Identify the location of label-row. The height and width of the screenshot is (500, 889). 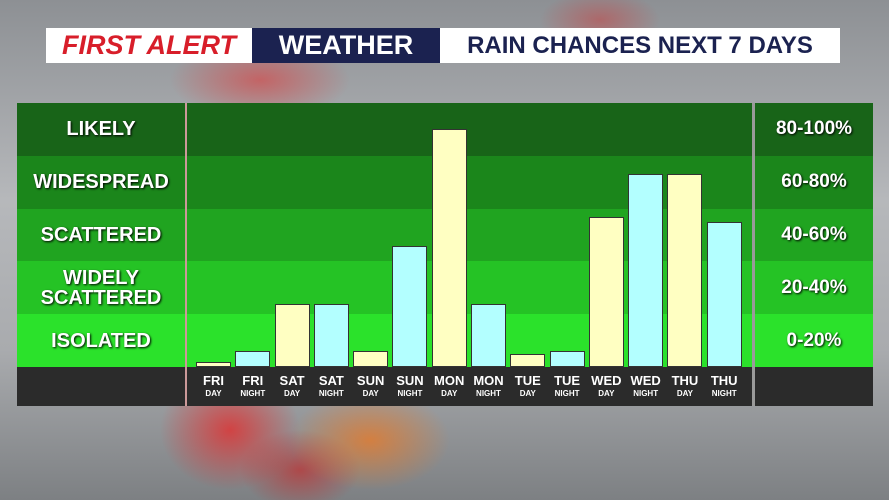
(445, 386).